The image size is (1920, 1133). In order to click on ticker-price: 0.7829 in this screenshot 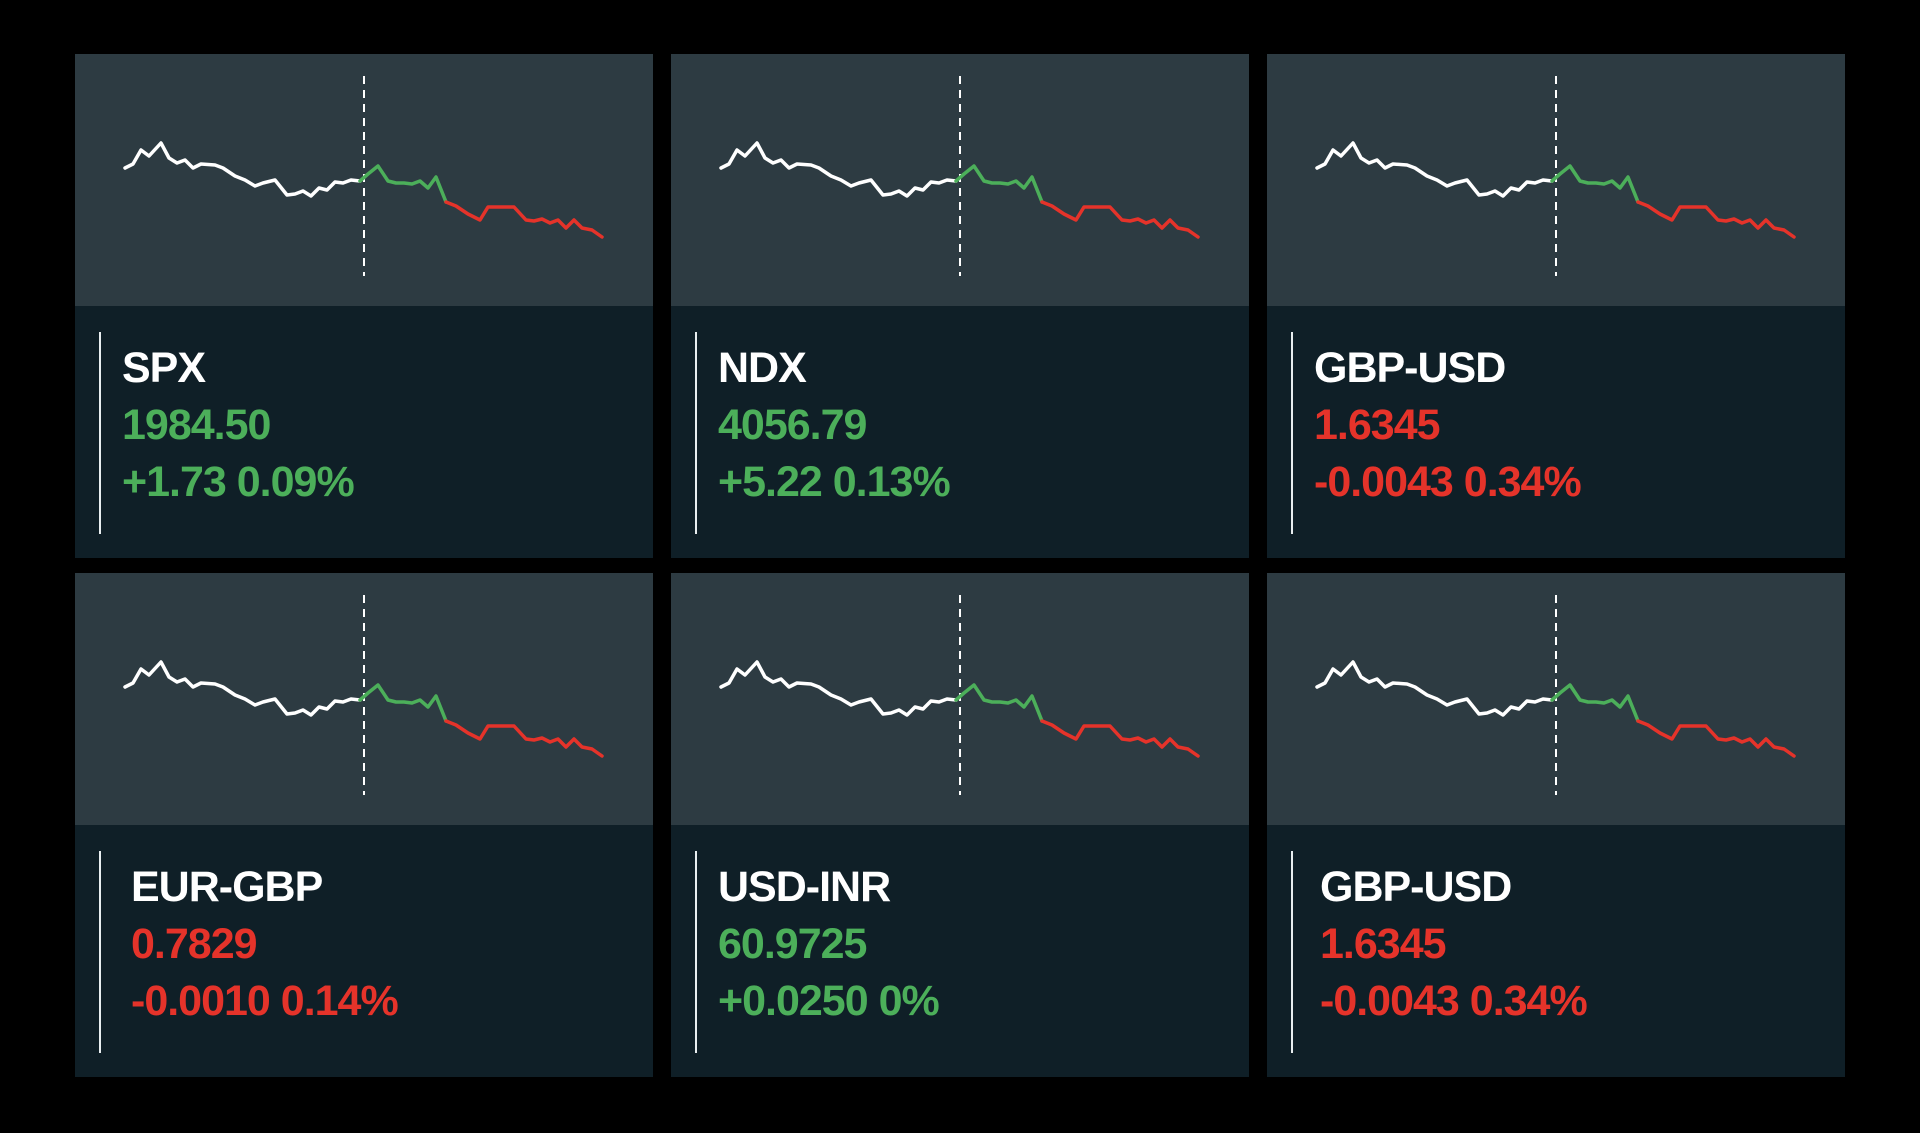, I will do `click(194, 944)`.